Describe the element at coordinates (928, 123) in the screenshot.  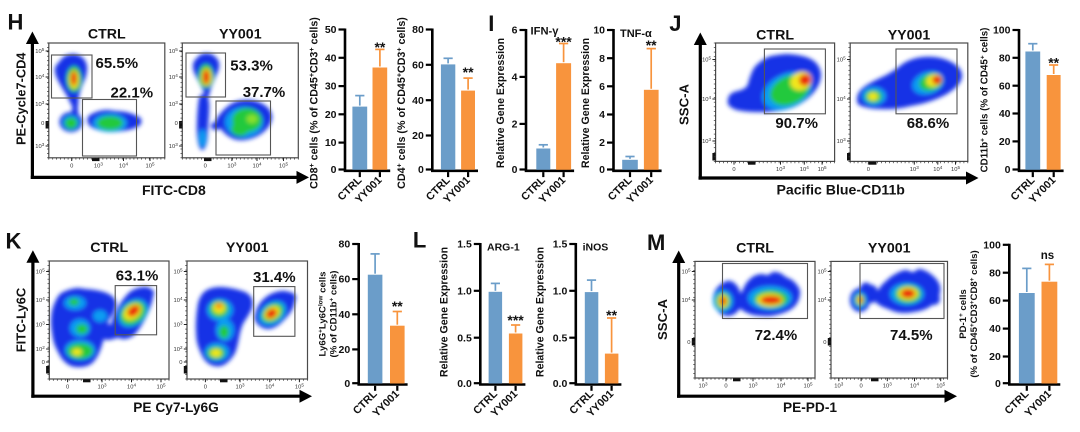
I see `svg-text: 68.6%` at that location.